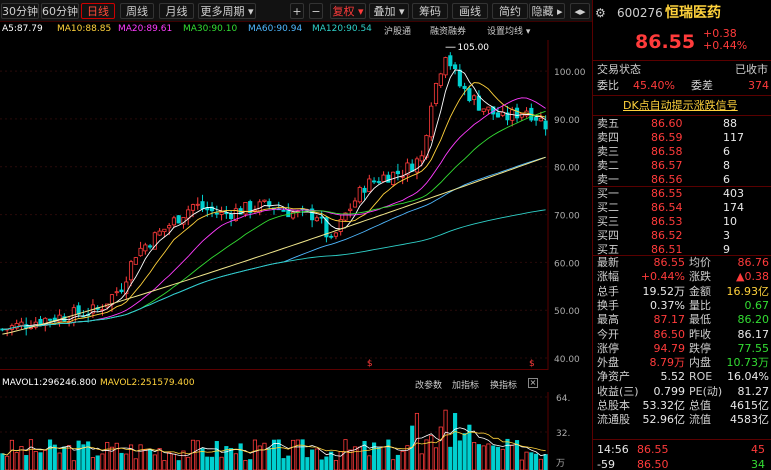 This screenshot has height=470, width=771. Describe the element at coordinates (98, 11) in the screenshot. I see `tab-daily: 日线` at that location.